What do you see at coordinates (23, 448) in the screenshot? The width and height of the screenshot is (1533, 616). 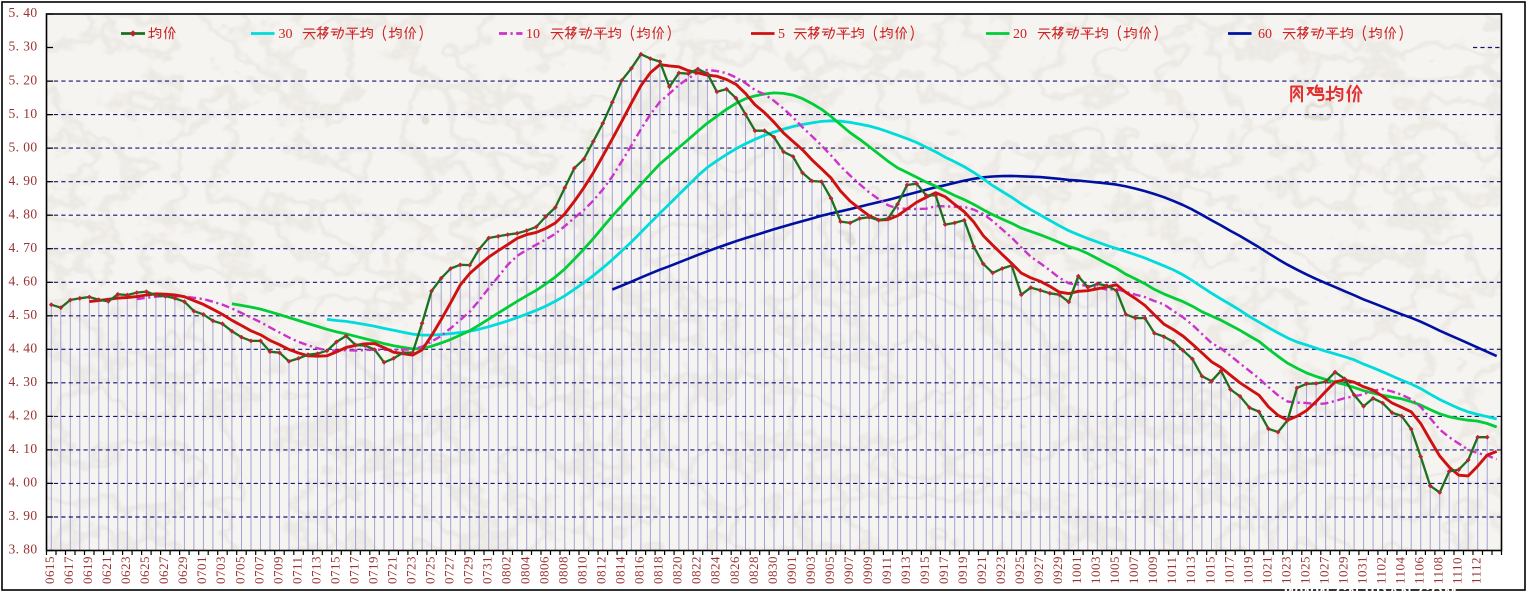 I see `svg-text: 4. 10` at bounding box center [23, 448].